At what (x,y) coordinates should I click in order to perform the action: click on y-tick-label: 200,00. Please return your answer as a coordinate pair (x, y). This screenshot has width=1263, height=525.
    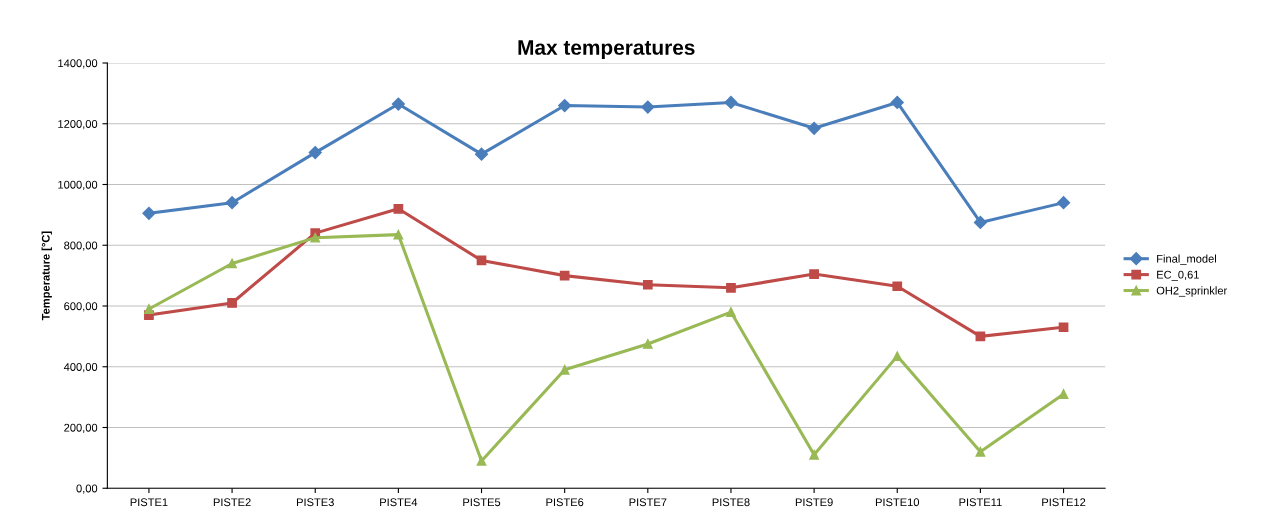
    Looking at the image, I should click on (81, 428).